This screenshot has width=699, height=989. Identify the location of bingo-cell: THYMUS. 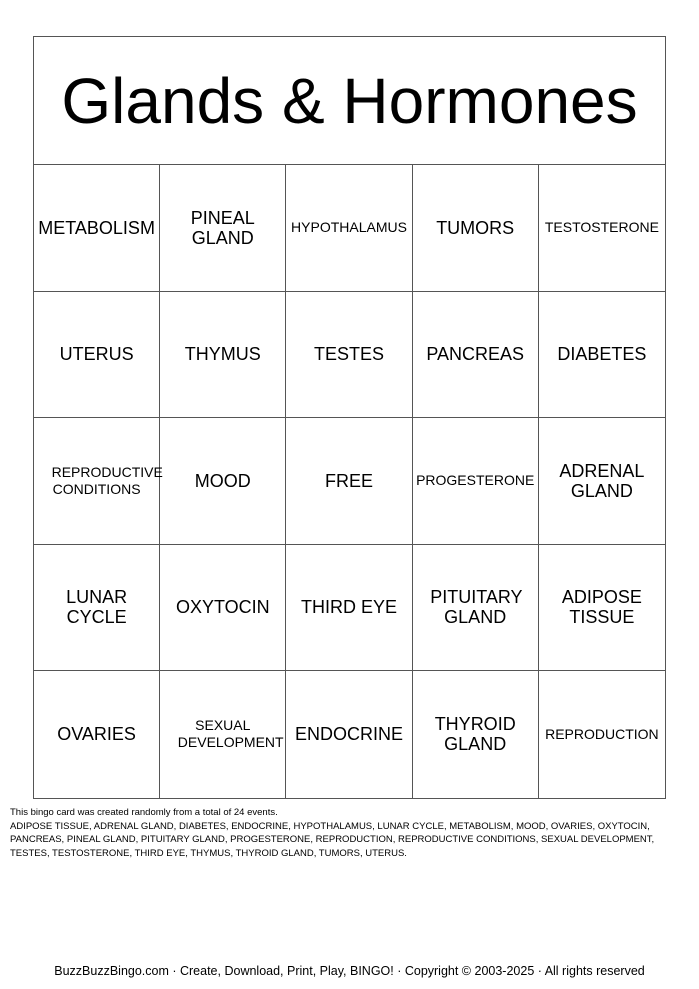
(223, 354).